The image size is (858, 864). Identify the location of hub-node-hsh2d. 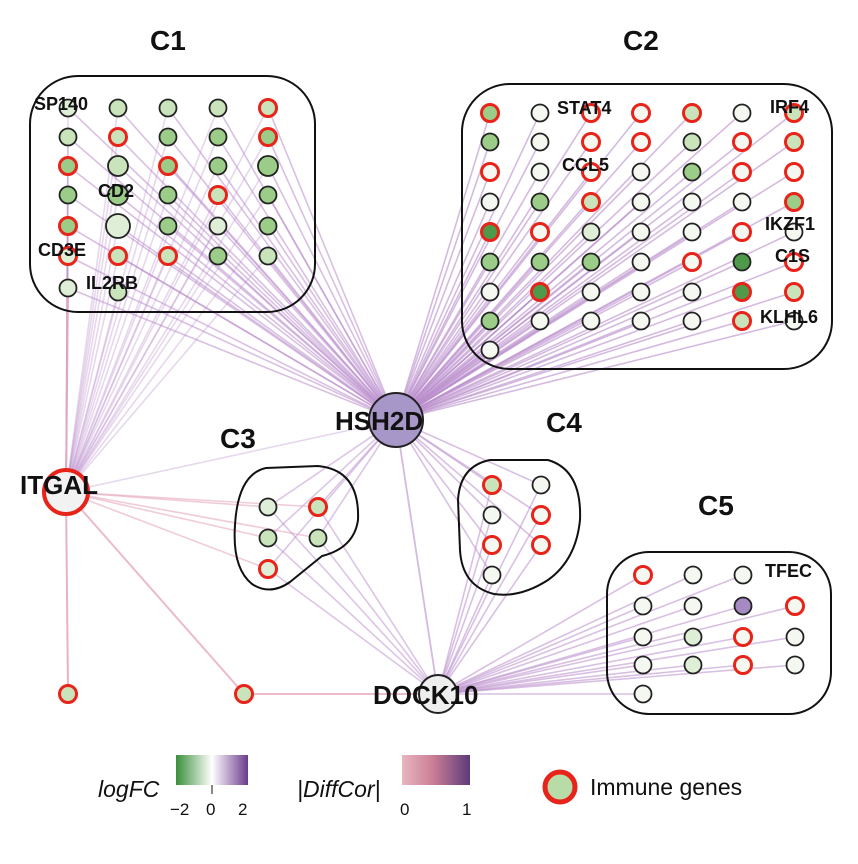
(396, 420).